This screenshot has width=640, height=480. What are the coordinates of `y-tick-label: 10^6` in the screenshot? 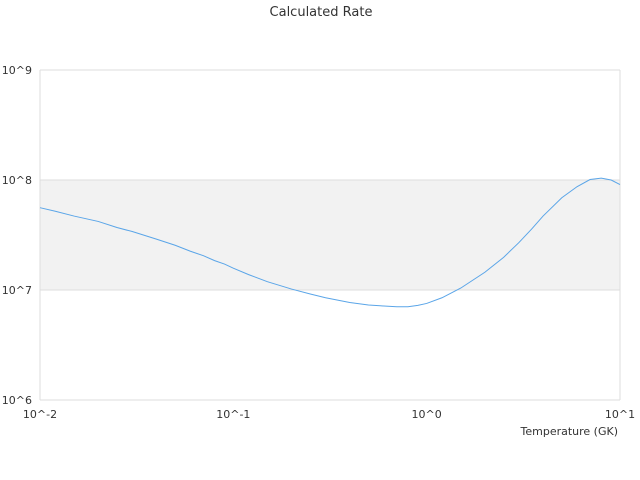 It's located at (17, 400).